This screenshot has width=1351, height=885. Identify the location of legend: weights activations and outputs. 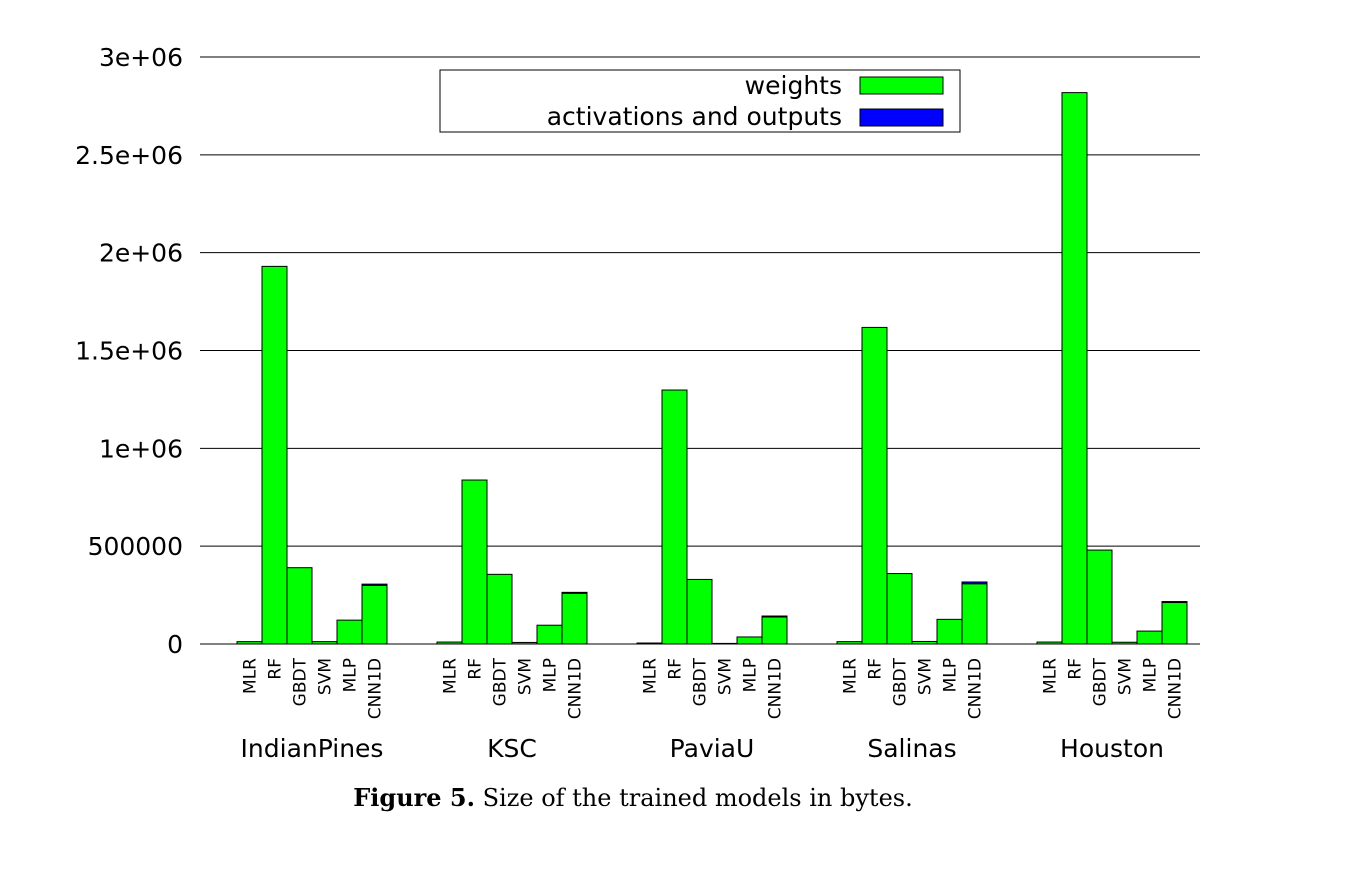
(700, 101).